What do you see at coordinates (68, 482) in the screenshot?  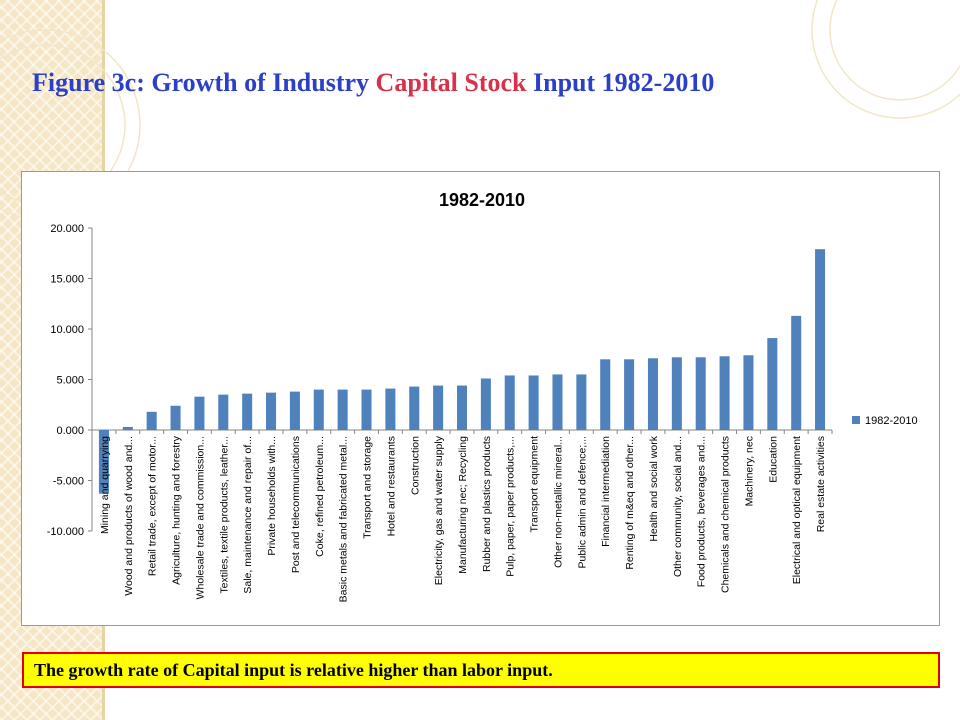 I see `y-tick-label: -5.000` at bounding box center [68, 482].